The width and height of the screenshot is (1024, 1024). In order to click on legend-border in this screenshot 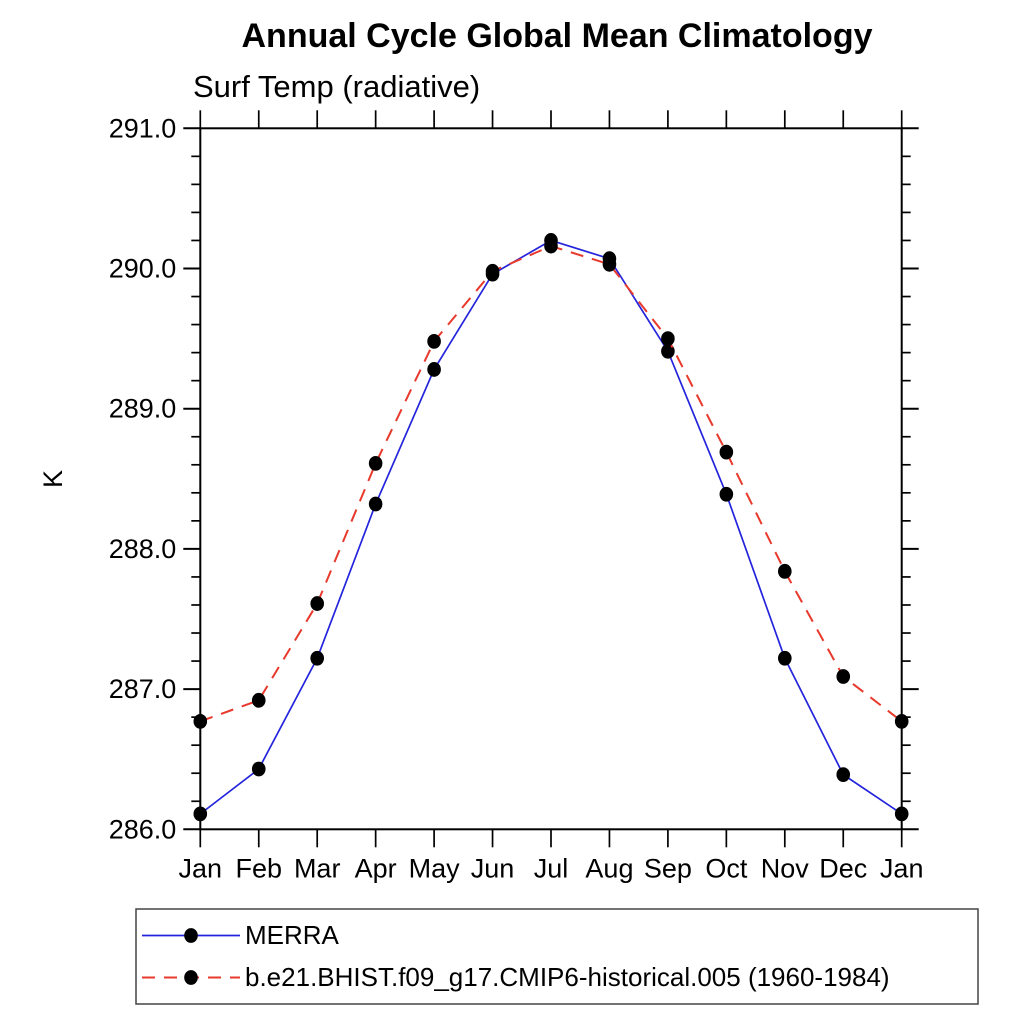, I will do `click(557, 956)`.